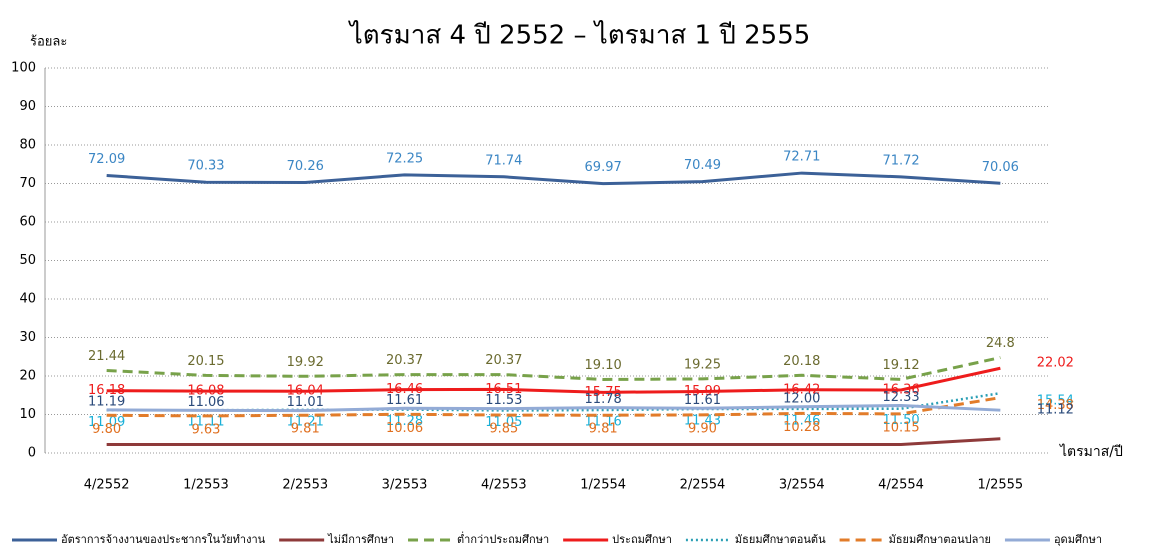 Image resolution: width=1166 pixels, height=546 pixels. What do you see at coordinates (27, 376) in the screenshot?
I see `y-tick-label: 20` at bounding box center [27, 376].